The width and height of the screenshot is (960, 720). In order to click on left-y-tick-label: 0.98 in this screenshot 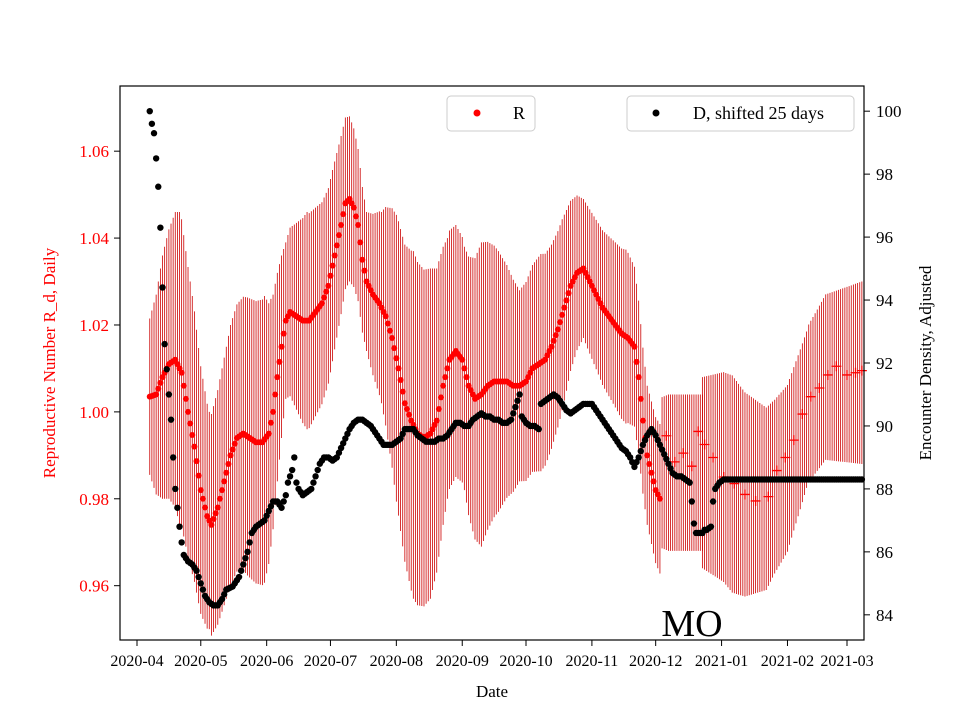, I will do `click(94, 499)`.